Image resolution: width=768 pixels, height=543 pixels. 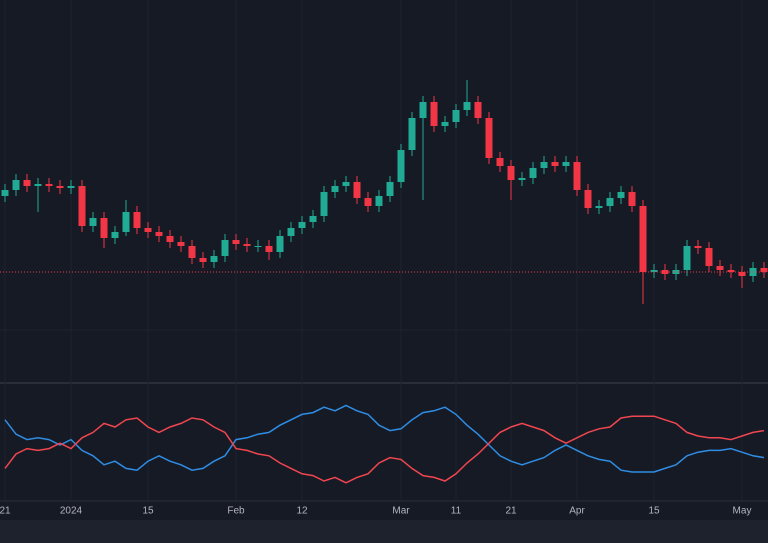 I want to click on x-tick-label: 2024, so click(x=71, y=511).